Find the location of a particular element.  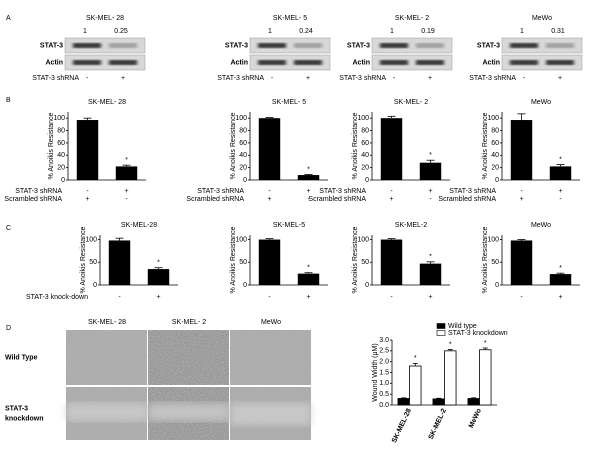

chart-title: SK-MEL-28 is located at coordinates (139, 225).